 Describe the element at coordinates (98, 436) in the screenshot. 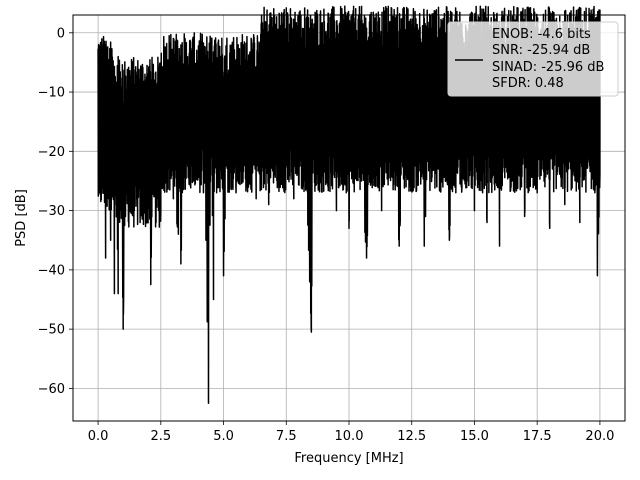

I see `x-tick-label: 0.0` at that location.